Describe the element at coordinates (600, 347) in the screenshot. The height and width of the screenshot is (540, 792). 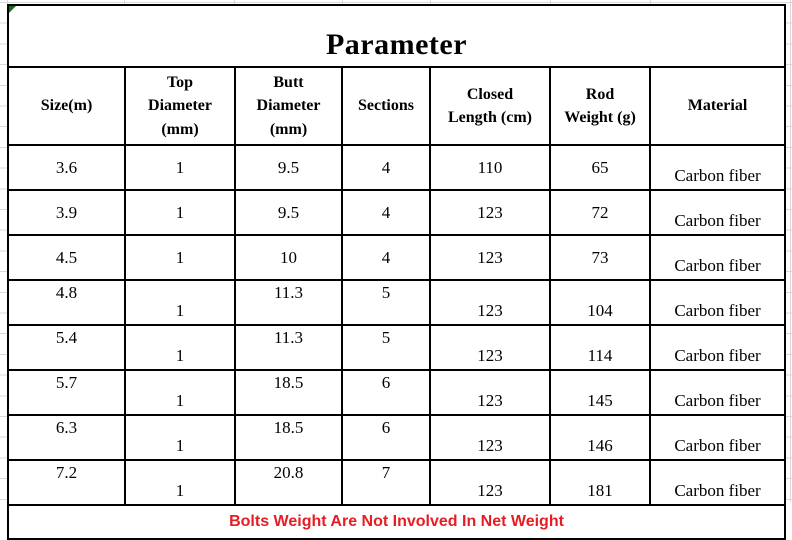
I see `cell-rod-weight: 114` at that location.